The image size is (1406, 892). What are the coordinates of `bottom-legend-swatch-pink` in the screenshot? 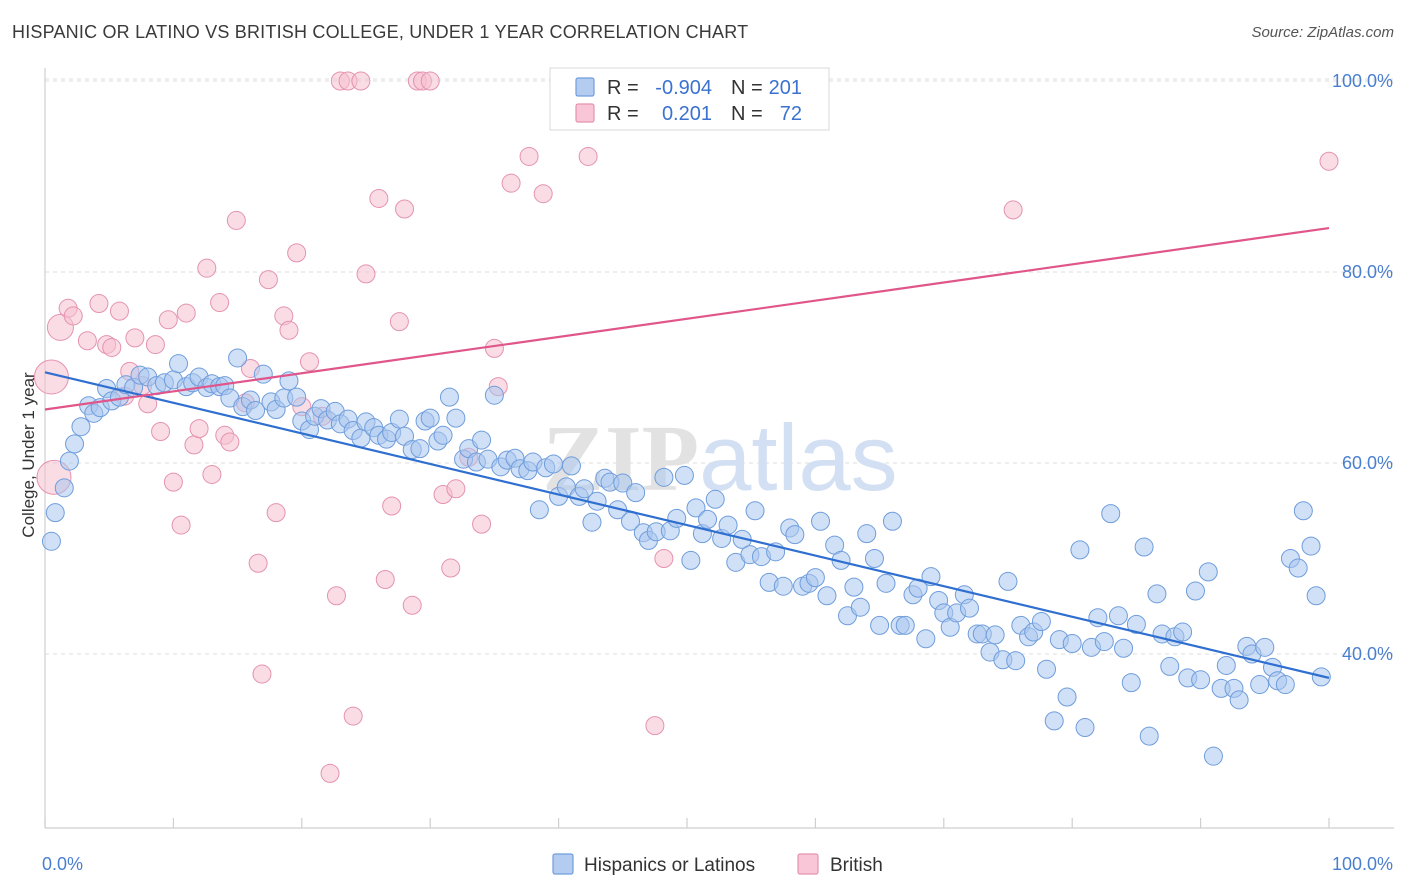 It's located at (808, 864).